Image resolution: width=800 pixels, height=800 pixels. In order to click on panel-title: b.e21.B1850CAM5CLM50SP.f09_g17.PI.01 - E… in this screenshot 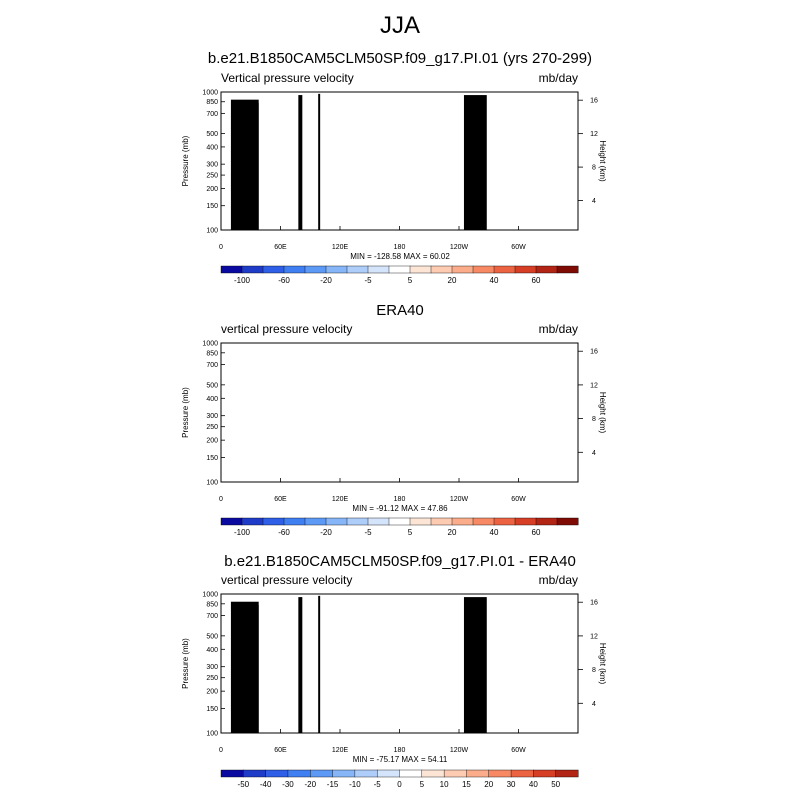, I will do `click(400, 561)`.